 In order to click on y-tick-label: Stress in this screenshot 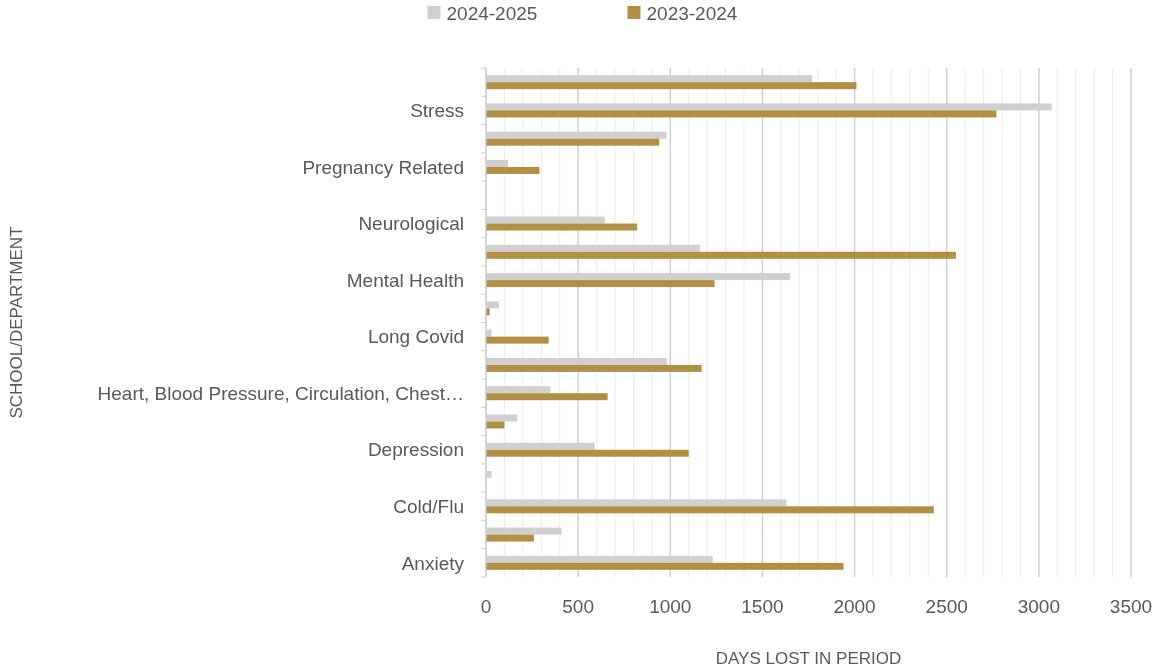, I will do `click(437, 111)`.